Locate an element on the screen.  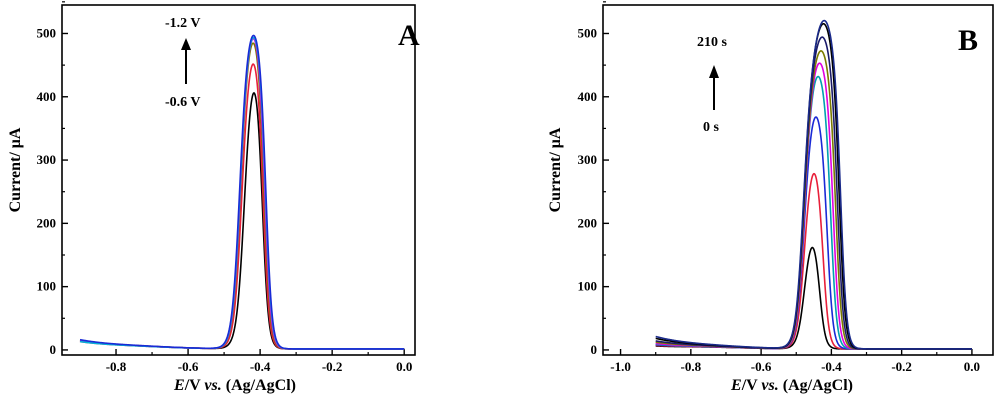
panel-a-y-tick-label: 100 is located at coordinates (47, 286).